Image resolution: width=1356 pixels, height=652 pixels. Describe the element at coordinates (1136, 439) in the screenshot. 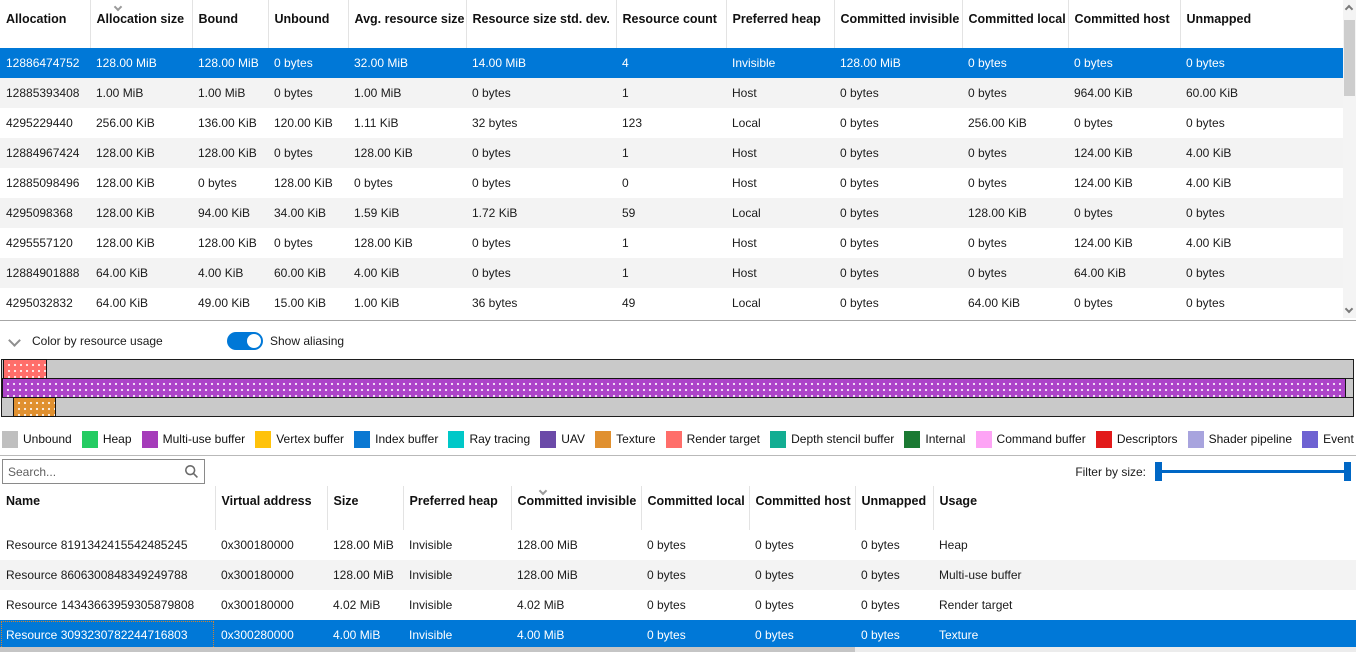

I see `legend-item-descriptors: Descriptors` at that location.